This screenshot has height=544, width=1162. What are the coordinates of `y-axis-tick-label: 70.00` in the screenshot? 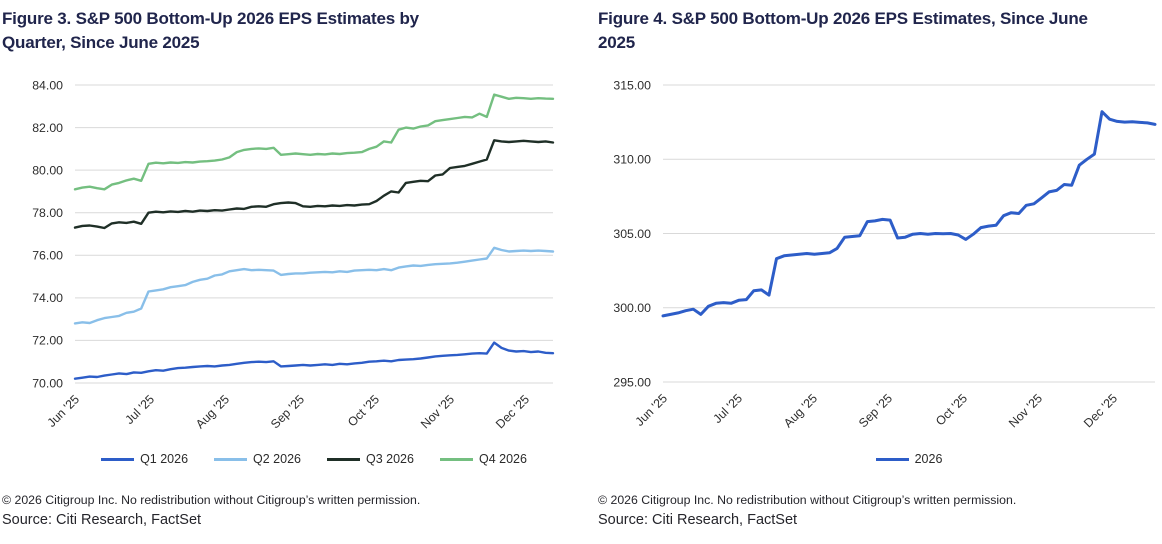 It's located at (47, 383).